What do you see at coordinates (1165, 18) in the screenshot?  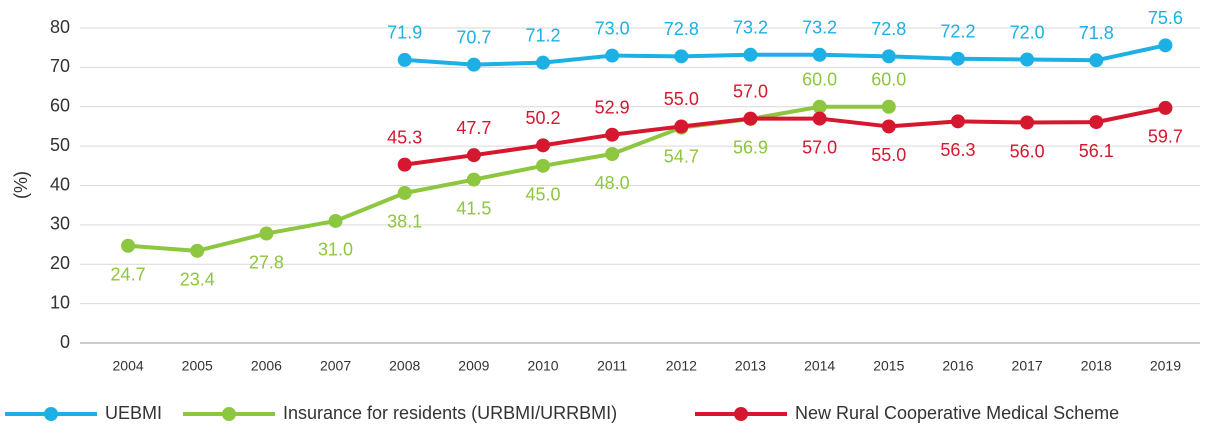 I see `data-label: 75.6` at bounding box center [1165, 18].